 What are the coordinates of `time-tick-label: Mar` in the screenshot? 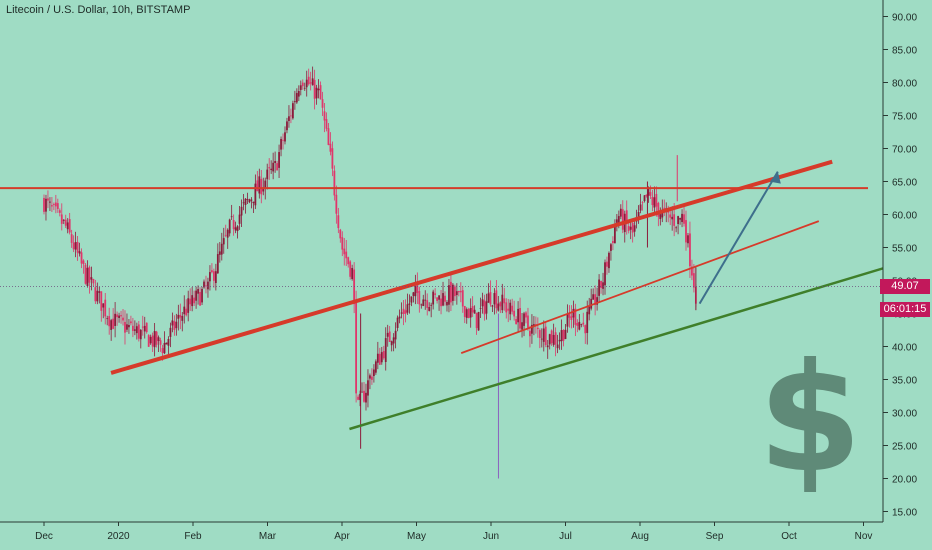 It's located at (268, 536).